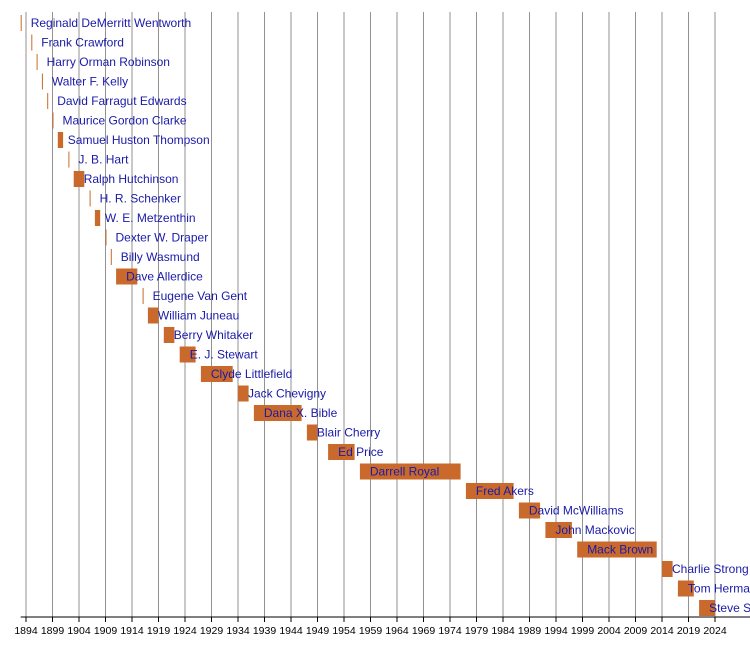 The height and width of the screenshot is (645, 750). What do you see at coordinates (530, 631) in the screenshot?
I see `x-tick-label: 1989` at bounding box center [530, 631].